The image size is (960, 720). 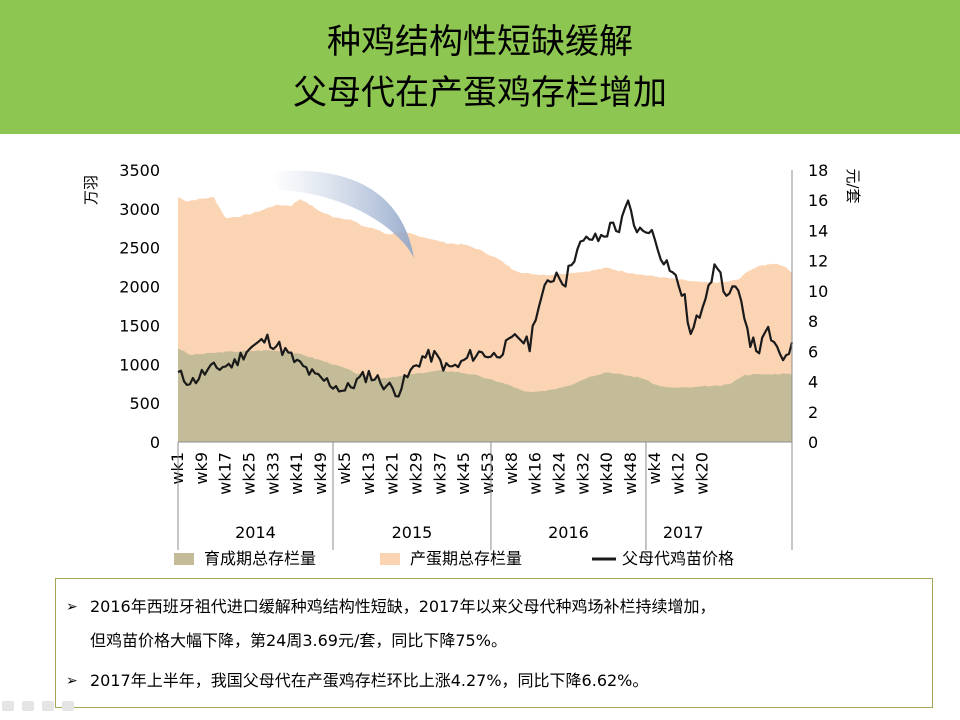 What do you see at coordinates (201, 468) in the screenshot?
I see `x-tick-label: wk9` at bounding box center [201, 468].